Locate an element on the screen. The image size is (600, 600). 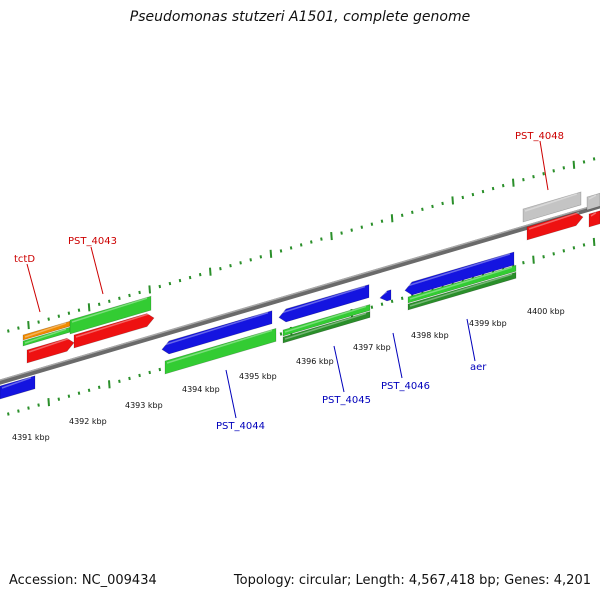
green-feature-aer-b-sheen is located at coordinates (461, 290).